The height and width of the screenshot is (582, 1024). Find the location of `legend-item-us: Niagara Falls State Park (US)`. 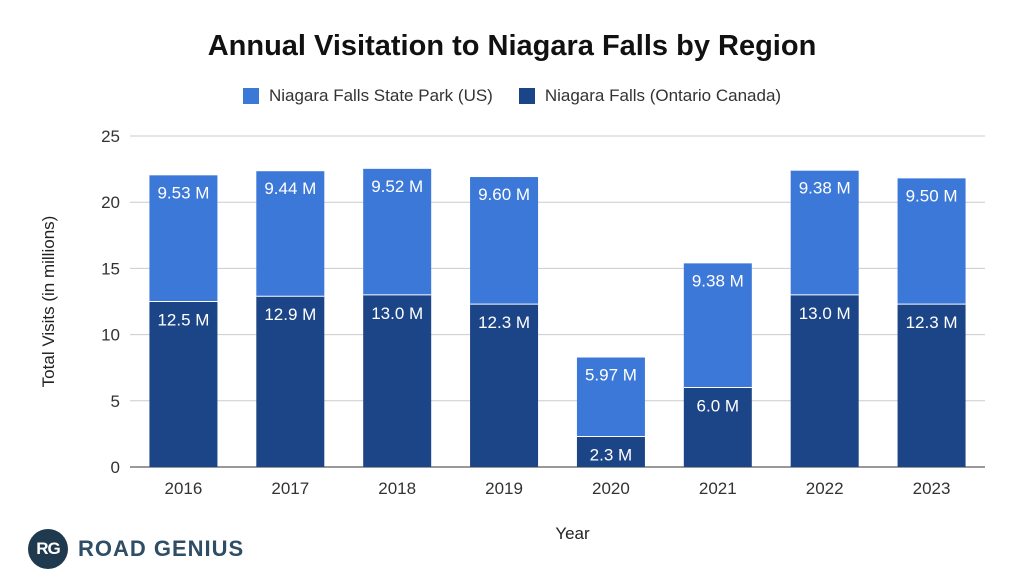

legend-item-us: Niagara Falls State Park (US) is located at coordinates (367, 96).